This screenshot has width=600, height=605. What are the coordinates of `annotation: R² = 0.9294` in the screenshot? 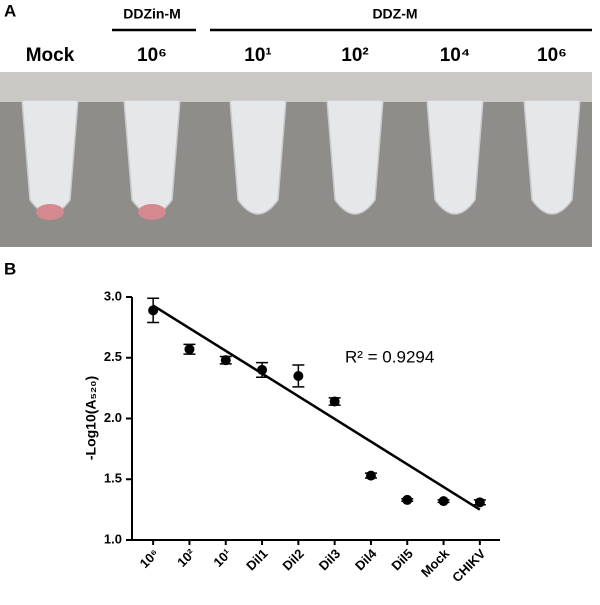 It's located at (389, 356).